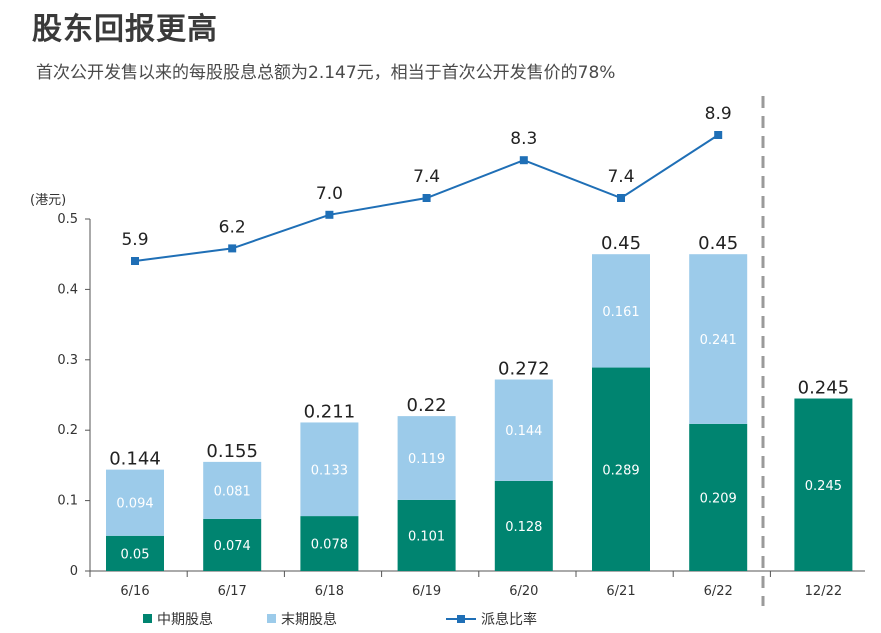 The image size is (881, 633). What do you see at coordinates (523, 591) in the screenshot?
I see `x-tick-label: 6/20` at bounding box center [523, 591].